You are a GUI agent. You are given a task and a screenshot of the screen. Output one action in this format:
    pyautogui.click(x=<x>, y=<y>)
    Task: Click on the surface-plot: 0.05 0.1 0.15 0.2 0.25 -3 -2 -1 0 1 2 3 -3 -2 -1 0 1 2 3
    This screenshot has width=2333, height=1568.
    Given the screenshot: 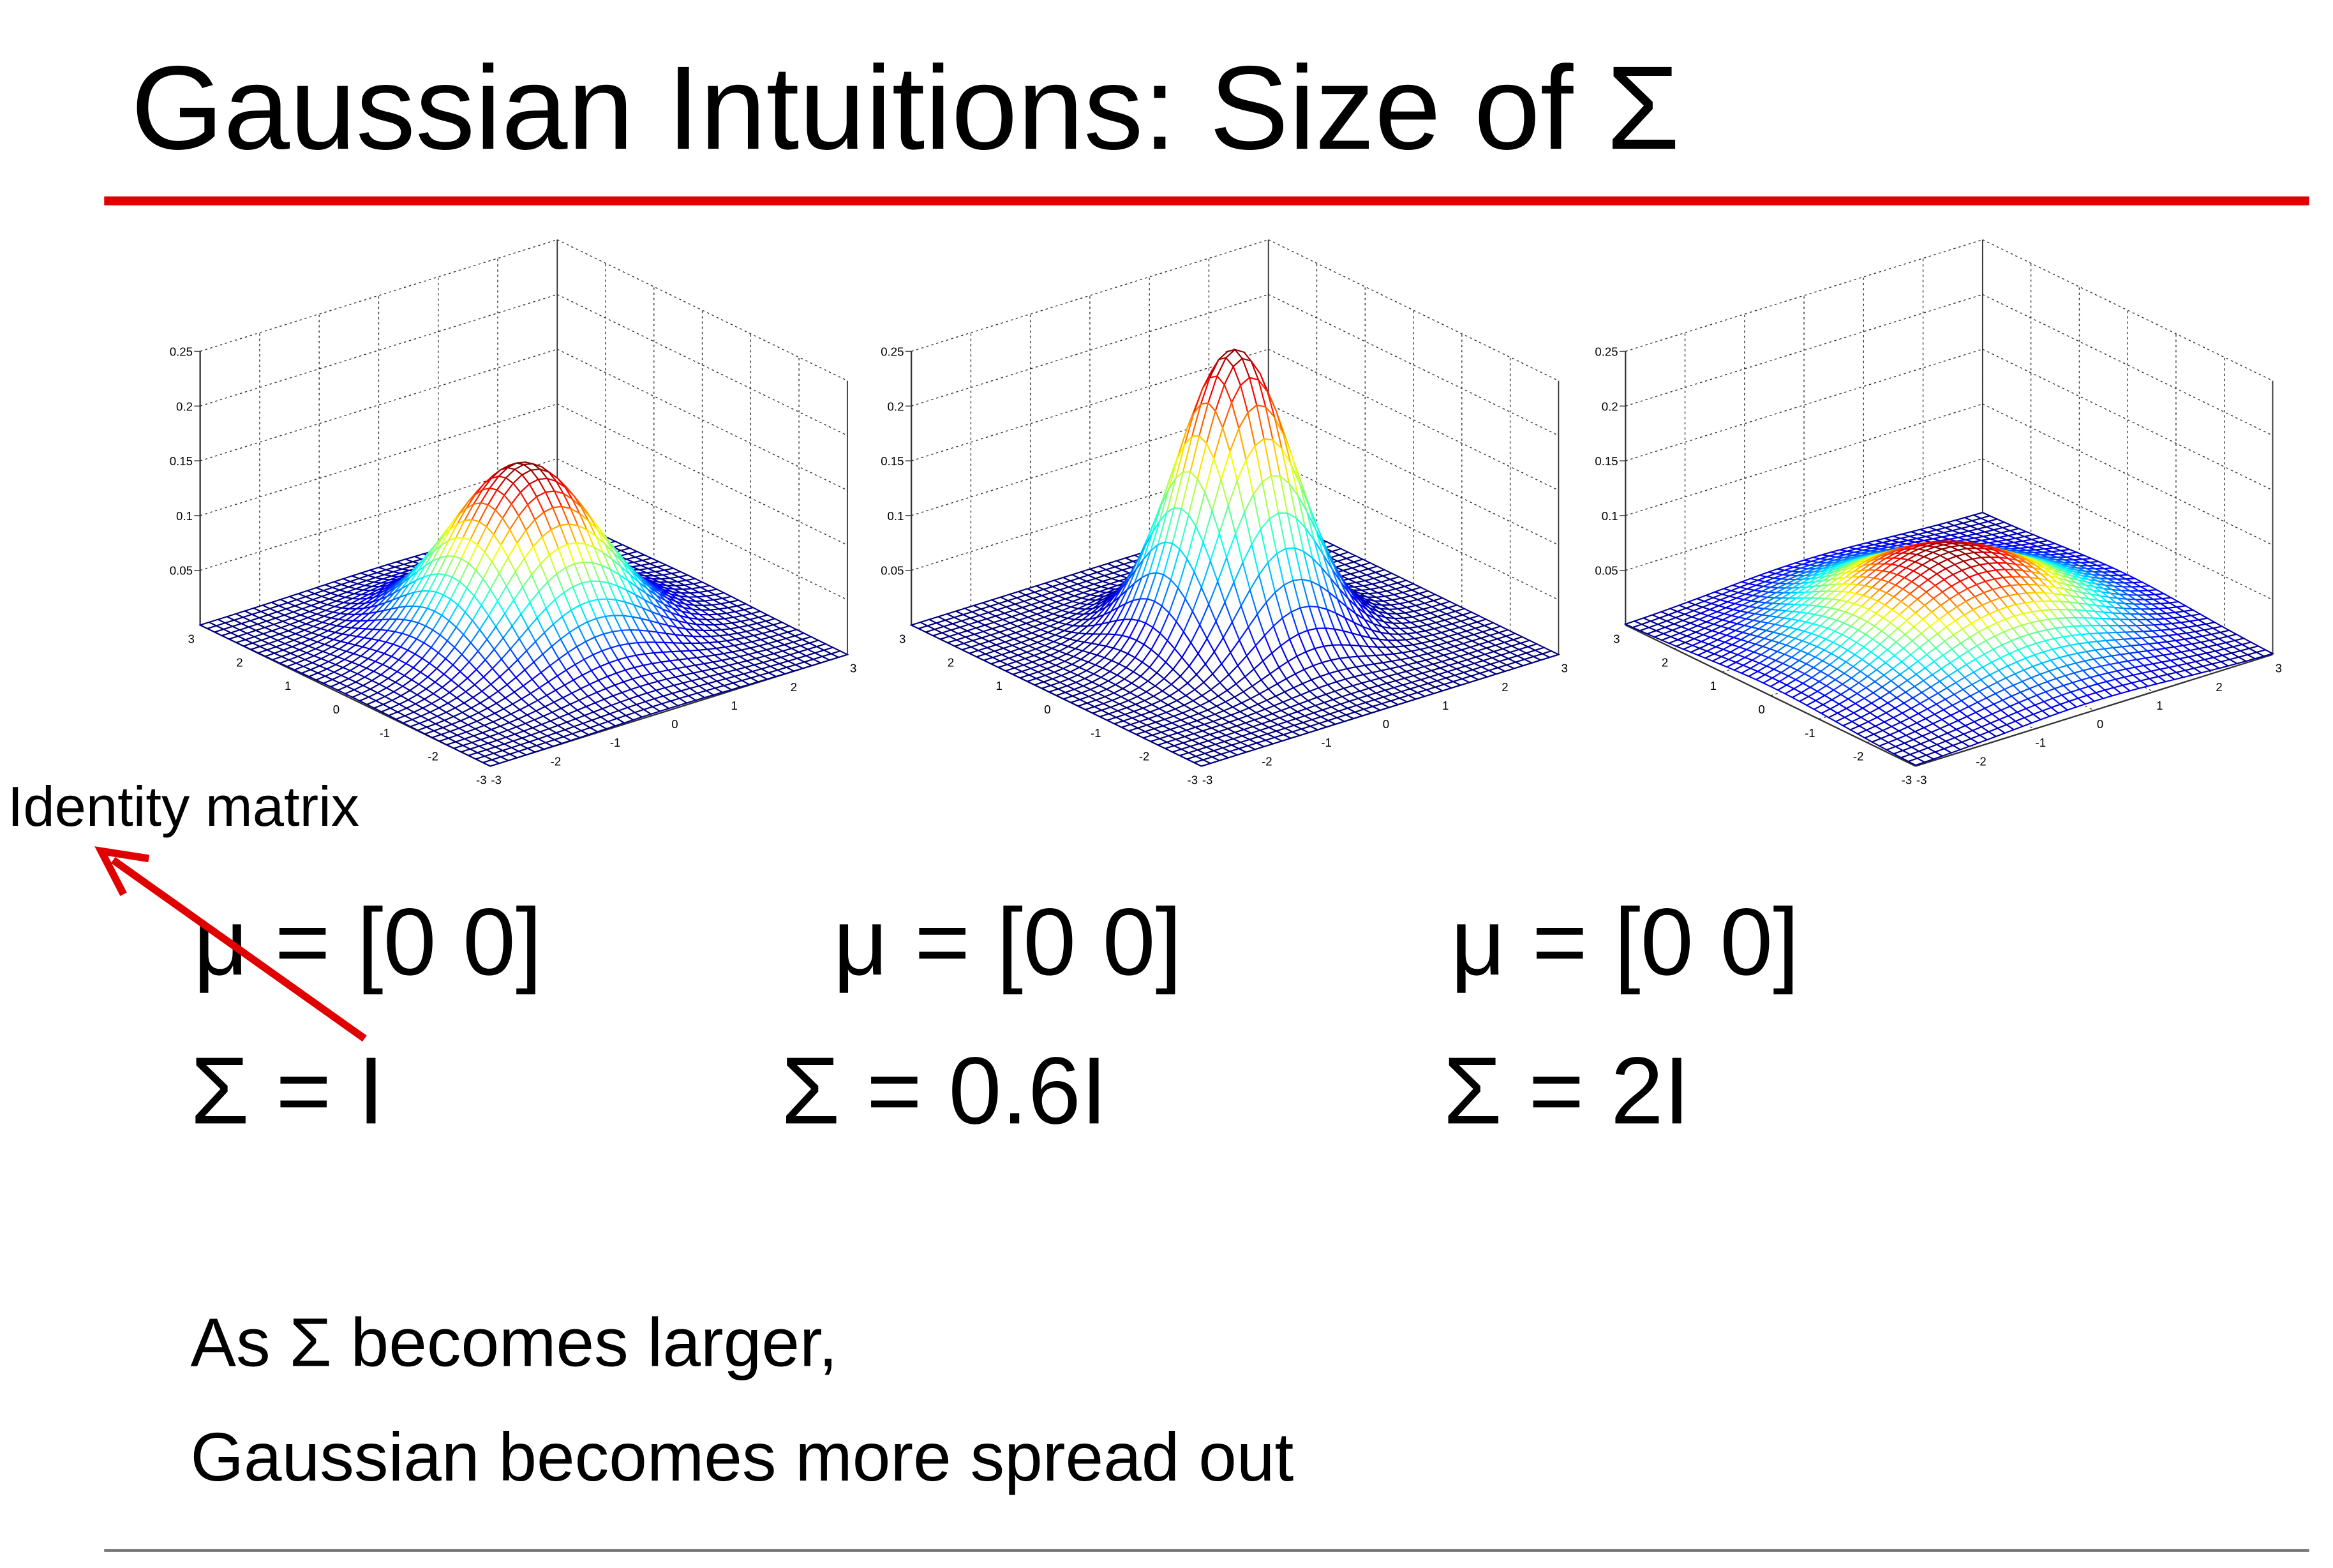 What is the action you would take?
    pyautogui.click(x=513, y=513)
    